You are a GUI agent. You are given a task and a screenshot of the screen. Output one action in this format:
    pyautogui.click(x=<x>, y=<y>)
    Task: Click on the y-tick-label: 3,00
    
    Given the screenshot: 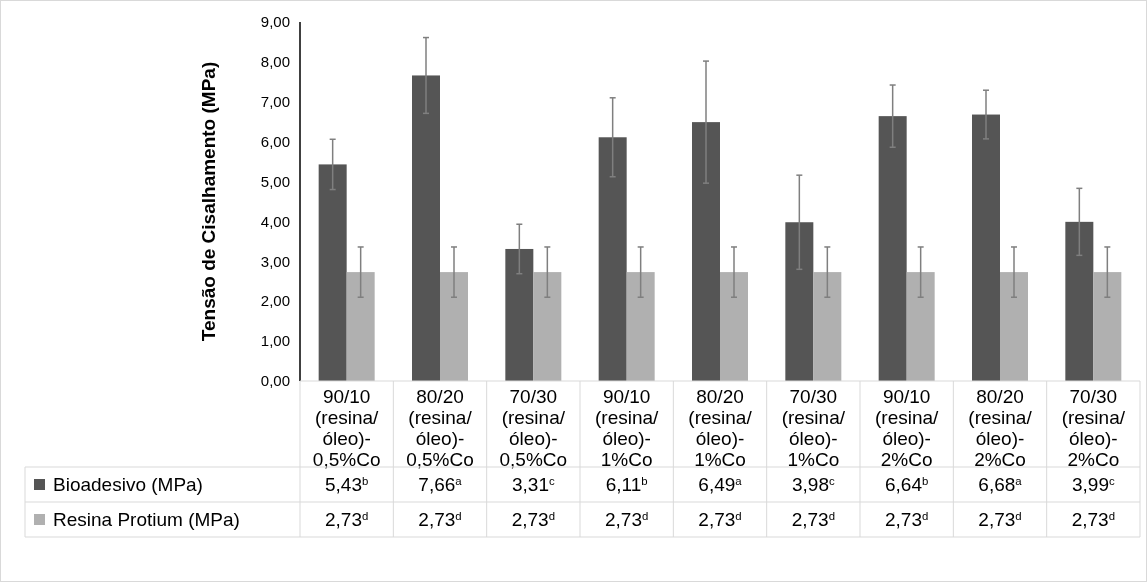 What is the action you would take?
    pyautogui.click(x=275, y=261)
    